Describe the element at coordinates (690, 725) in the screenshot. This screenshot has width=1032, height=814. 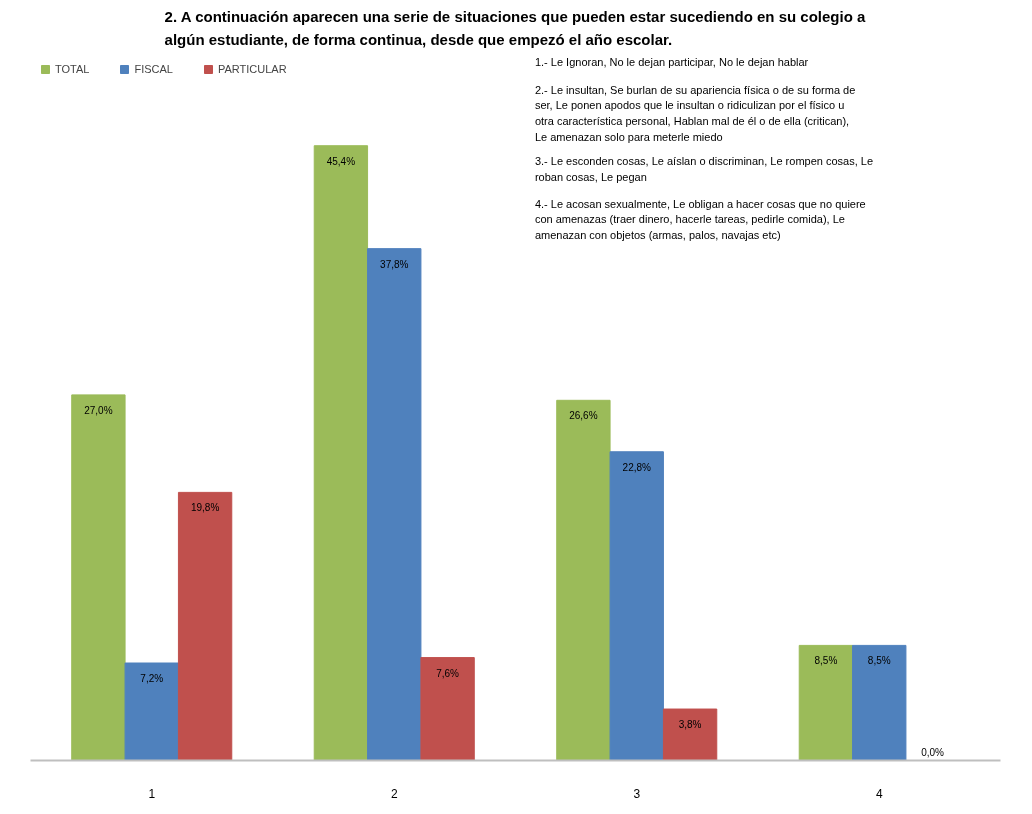
I see `data-label: 3,8%` at that location.